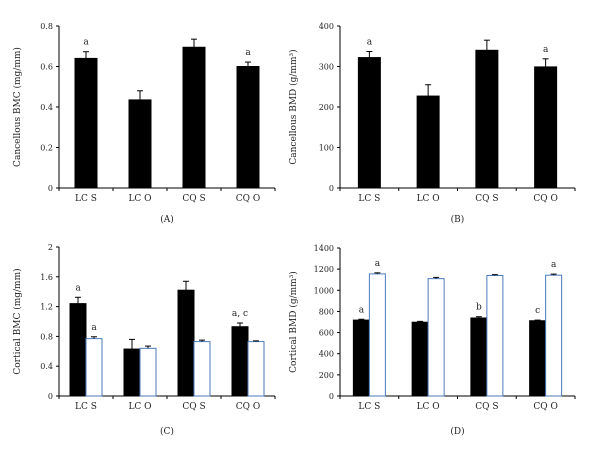 Image resolution: width=600 pixels, height=453 pixels. Describe the element at coordinates (324, 290) in the screenshot. I see `y-tick-label: 1000` at that location.